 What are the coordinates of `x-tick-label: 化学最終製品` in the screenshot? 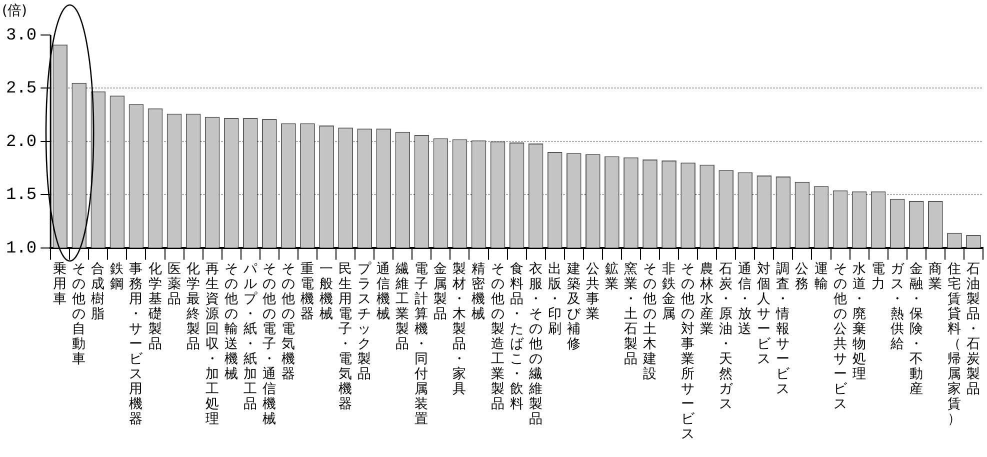 It's located at (193, 306).